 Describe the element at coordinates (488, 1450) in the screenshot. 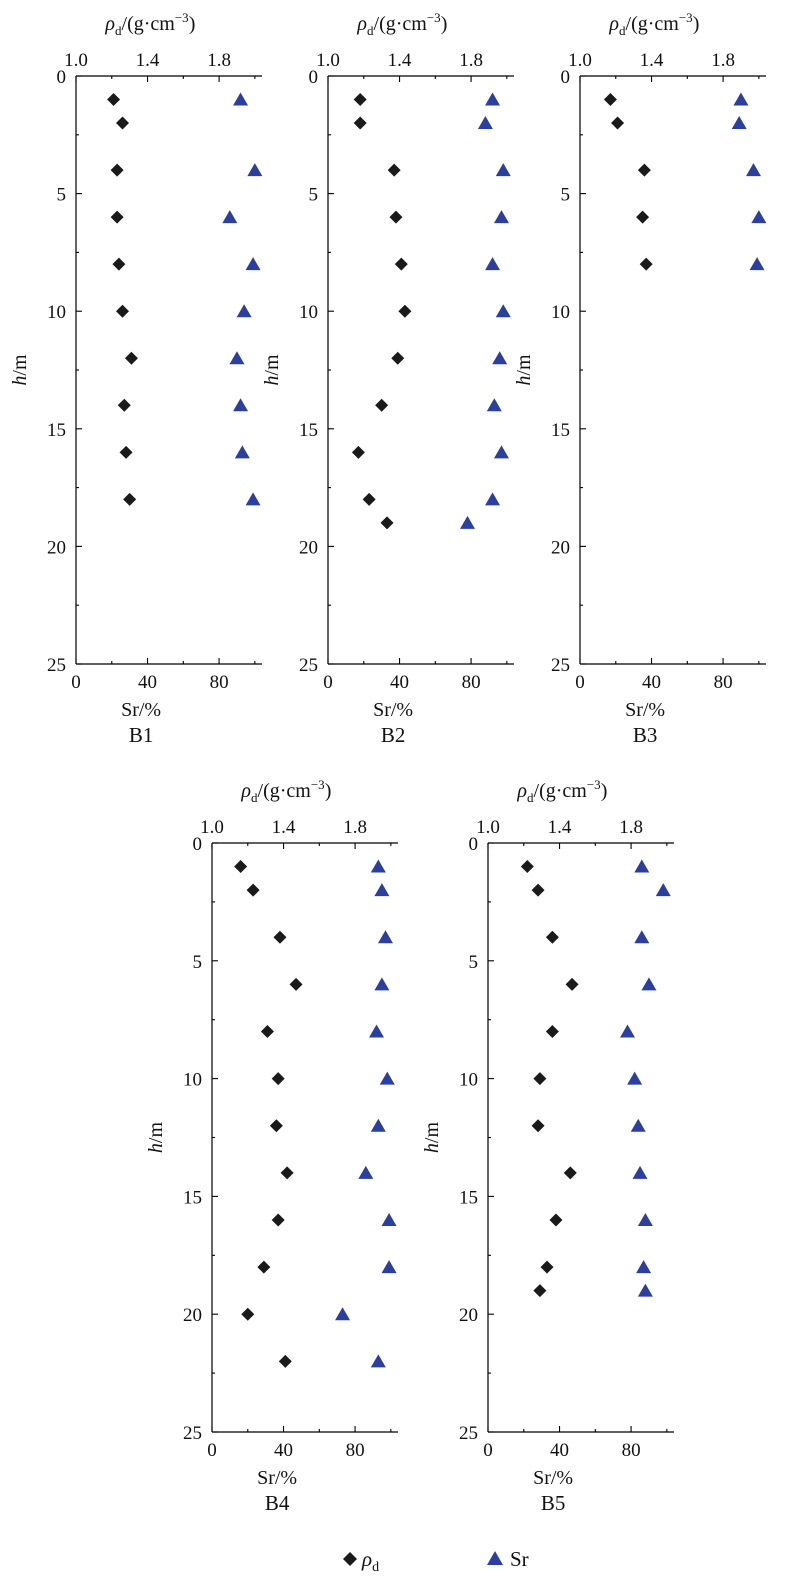

I see `bottom-tick-label: 0` at that location.